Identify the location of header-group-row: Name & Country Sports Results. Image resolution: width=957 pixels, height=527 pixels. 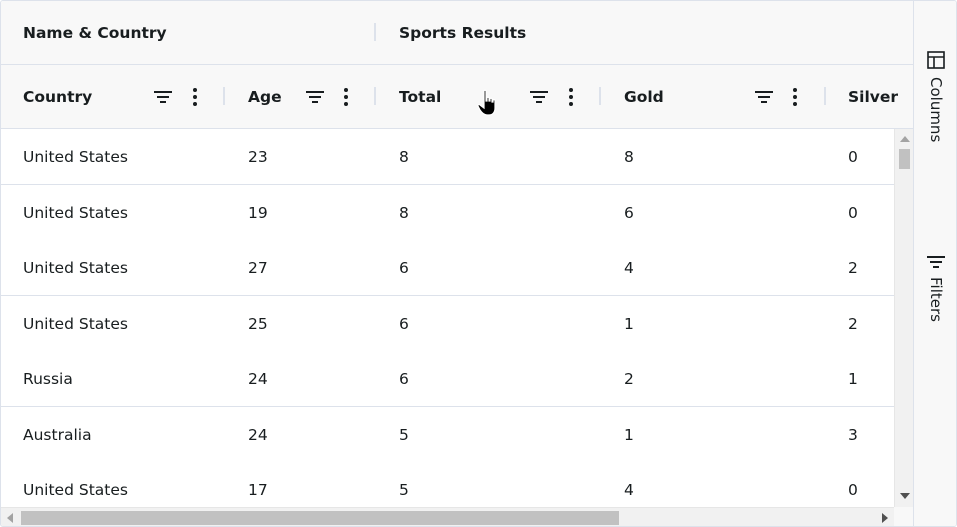
(457, 33).